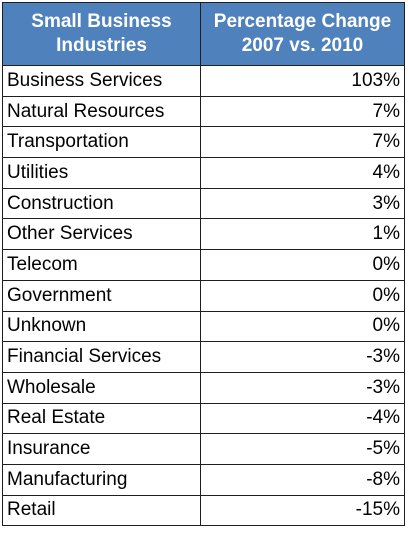 This screenshot has height=535, width=408. I want to click on percentage-change-cell: 103%, so click(302, 81).